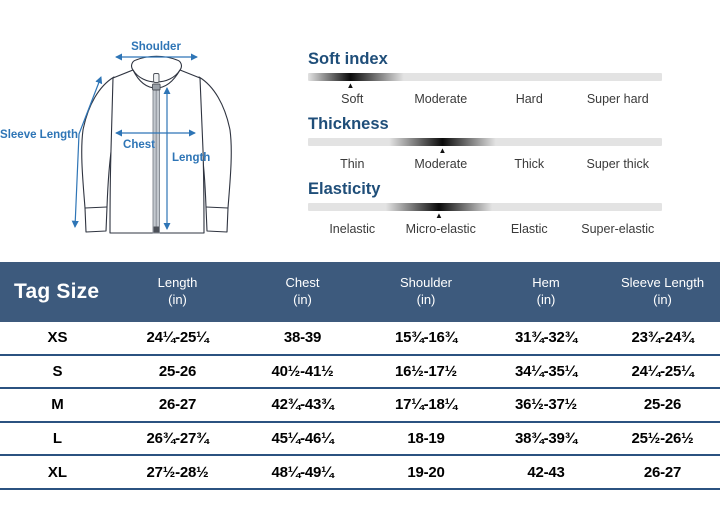 The height and width of the screenshot is (521, 720). I want to click on cell-hem: 38¾-39¾, so click(546, 439).